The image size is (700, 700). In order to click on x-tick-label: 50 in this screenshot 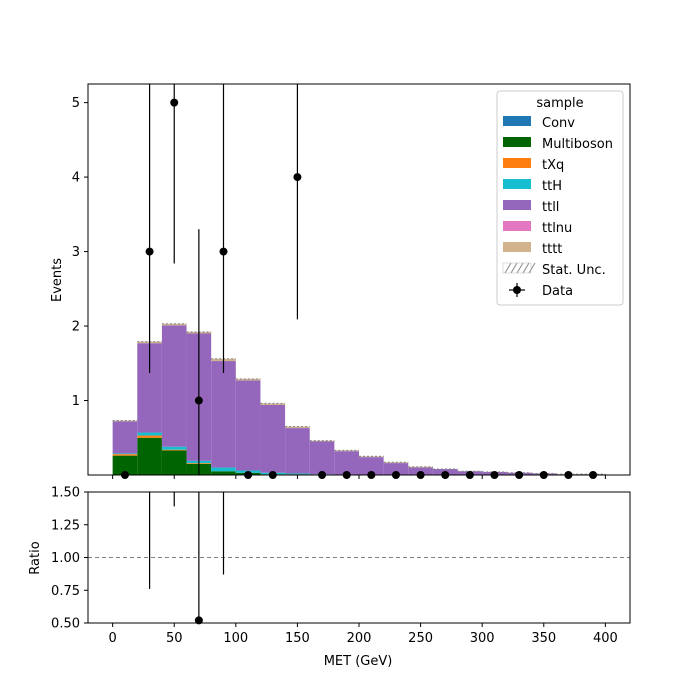, I will do `click(174, 638)`.